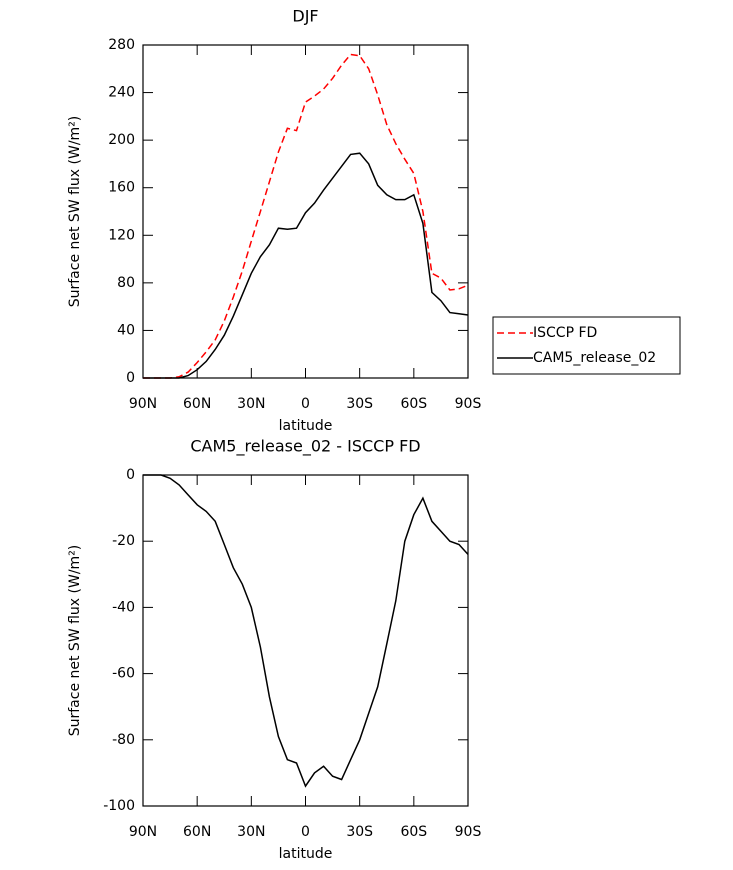 The image size is (733, 870). What do you see at coordinates (586, 345) in the screenshot?
I see `legend-box` at bounding box center [586, 345].